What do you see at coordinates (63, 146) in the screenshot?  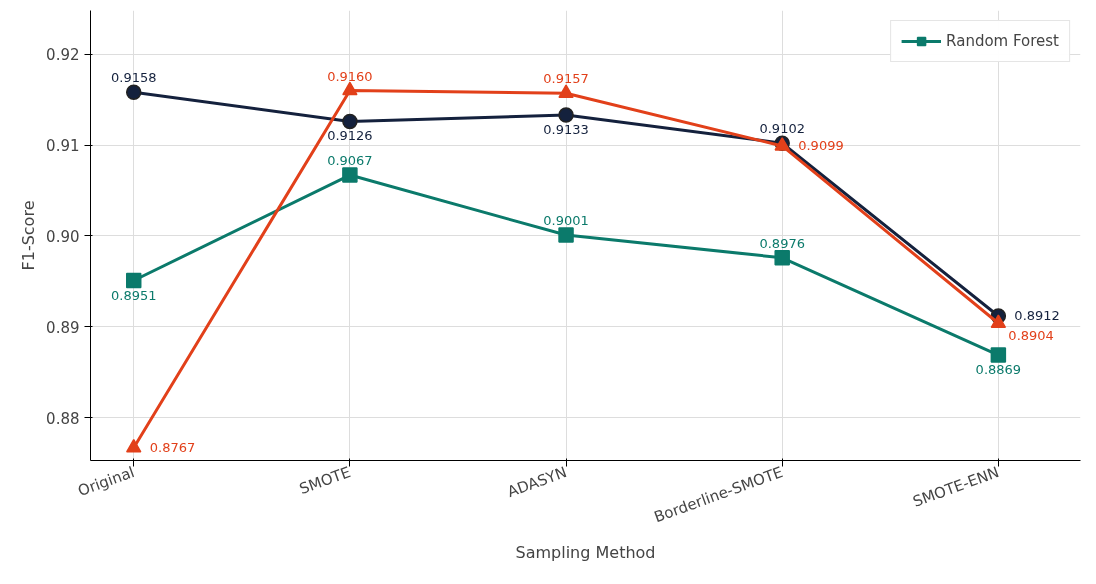 I see `y-tick-label: 0.91` at bounding box center [63, 146].